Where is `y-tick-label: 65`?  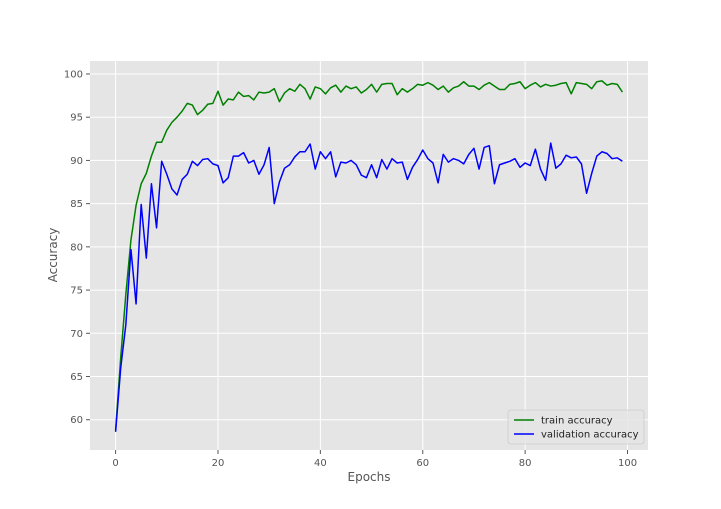 y-tick-label: 65 is located at coordinates (76, 377).